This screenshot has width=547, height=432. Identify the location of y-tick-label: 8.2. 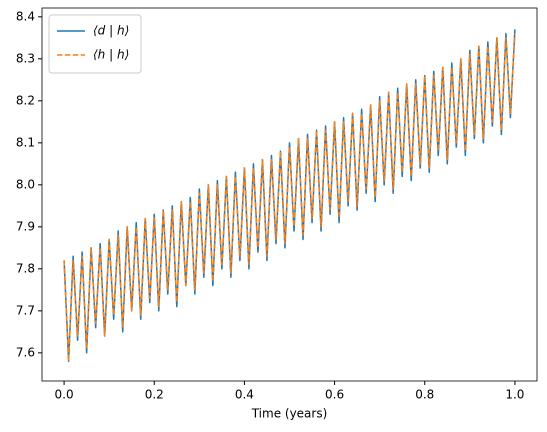
(25, 100).